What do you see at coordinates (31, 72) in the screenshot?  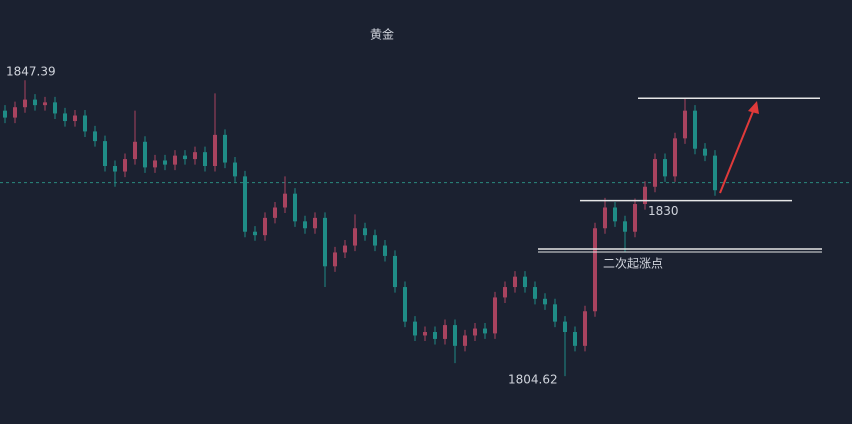 I see `high-label: 1847.39` at bounding box center [31, 72].